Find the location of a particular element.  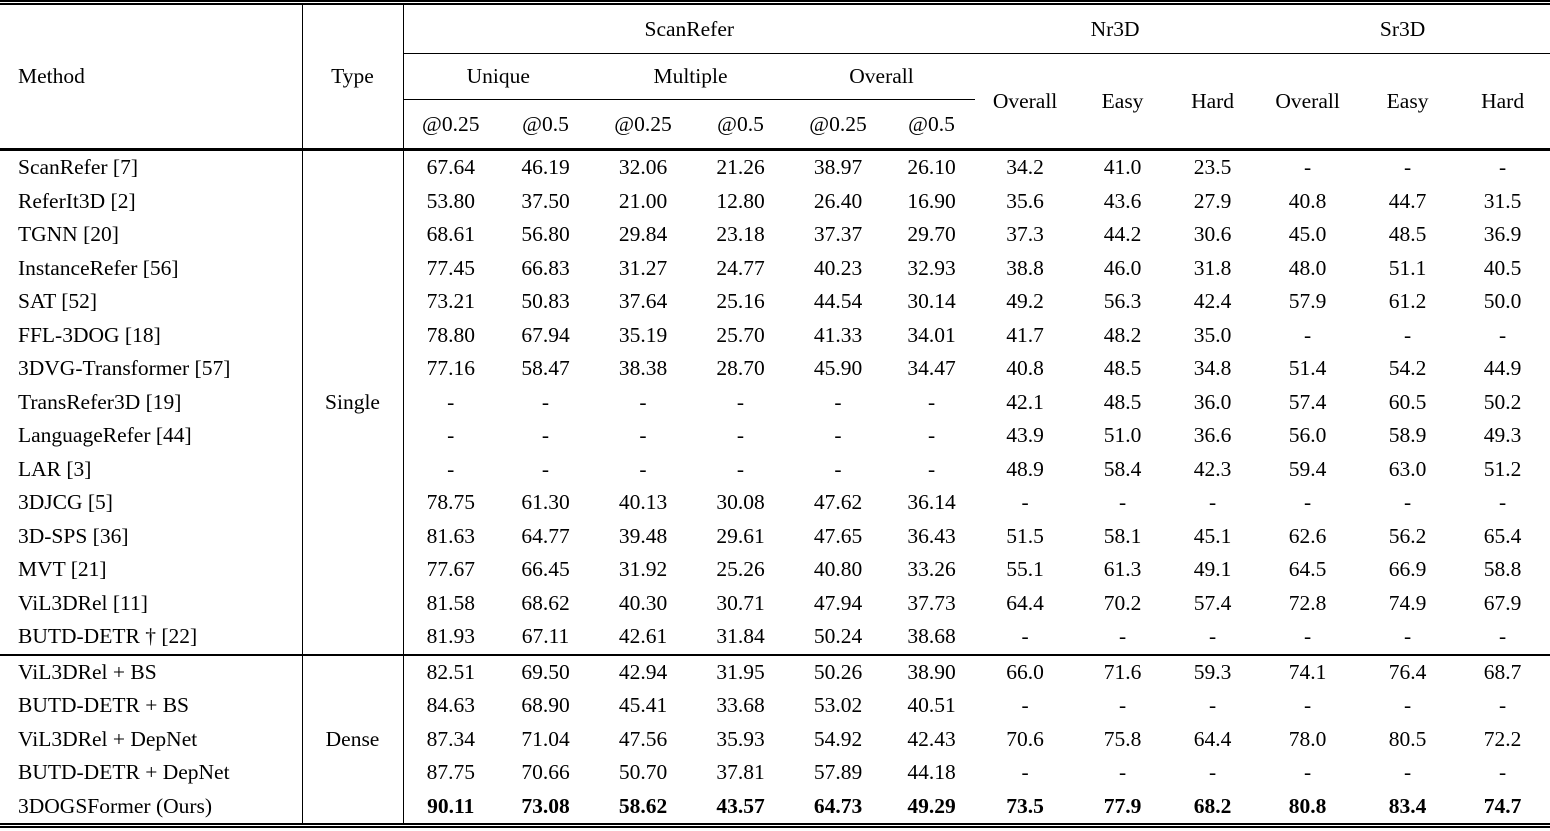

value-cell: 44.9 is located at coordinates (1502, 368).